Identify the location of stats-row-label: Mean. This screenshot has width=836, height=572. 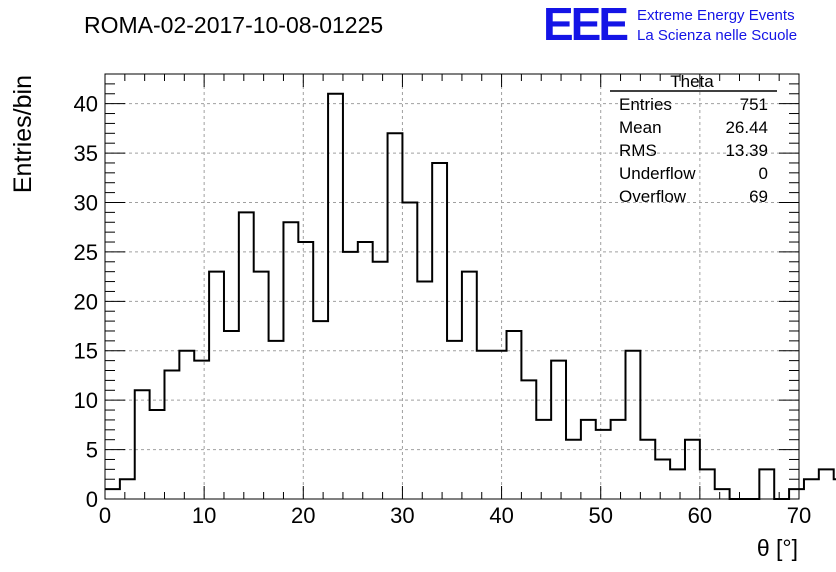
(640, 127).